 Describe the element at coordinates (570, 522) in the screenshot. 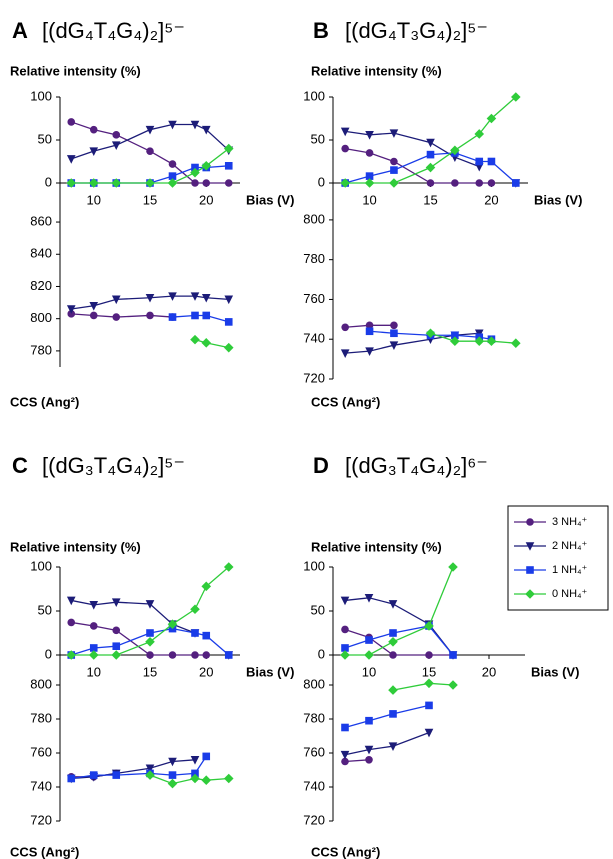

I see `legend-label: 3 NH₄⁺` at that location.